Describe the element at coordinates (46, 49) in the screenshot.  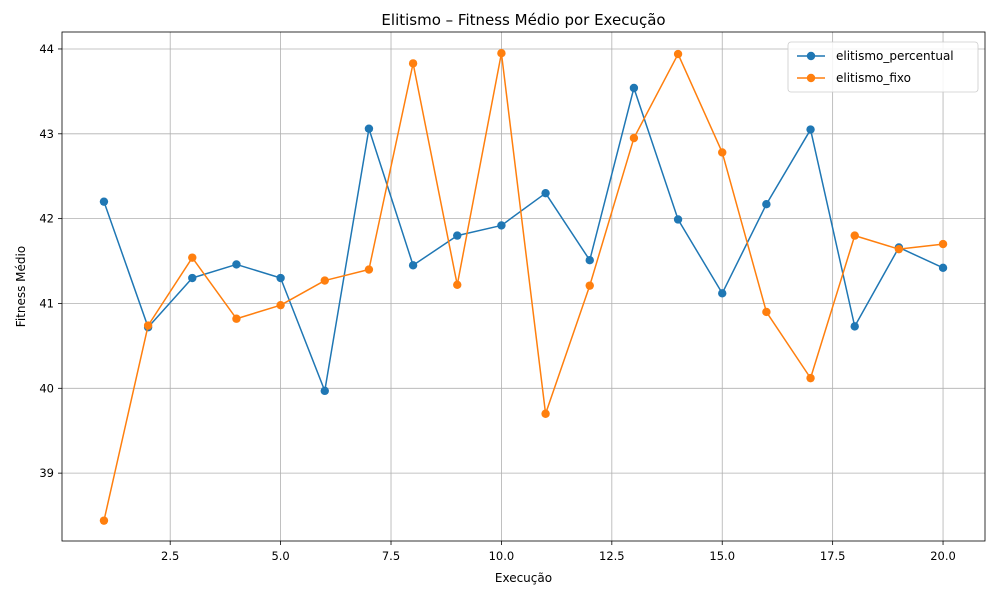
I see `y-tick-label: 44` at that location.